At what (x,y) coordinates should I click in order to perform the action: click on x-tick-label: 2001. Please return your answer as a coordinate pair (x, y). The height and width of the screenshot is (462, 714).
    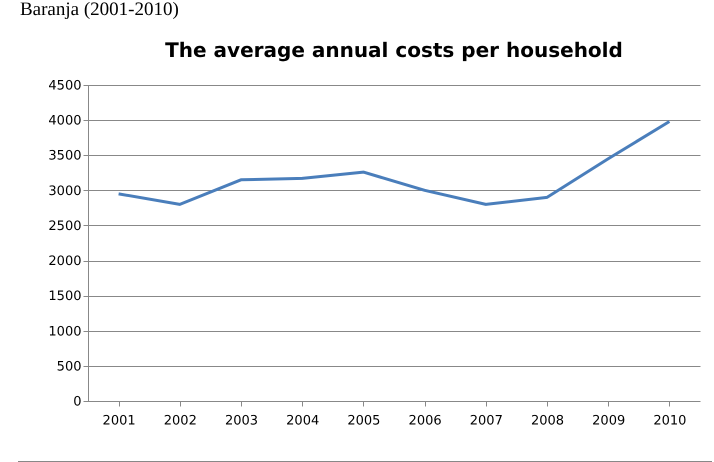
    Looking at the image, I should click on (119, 421).